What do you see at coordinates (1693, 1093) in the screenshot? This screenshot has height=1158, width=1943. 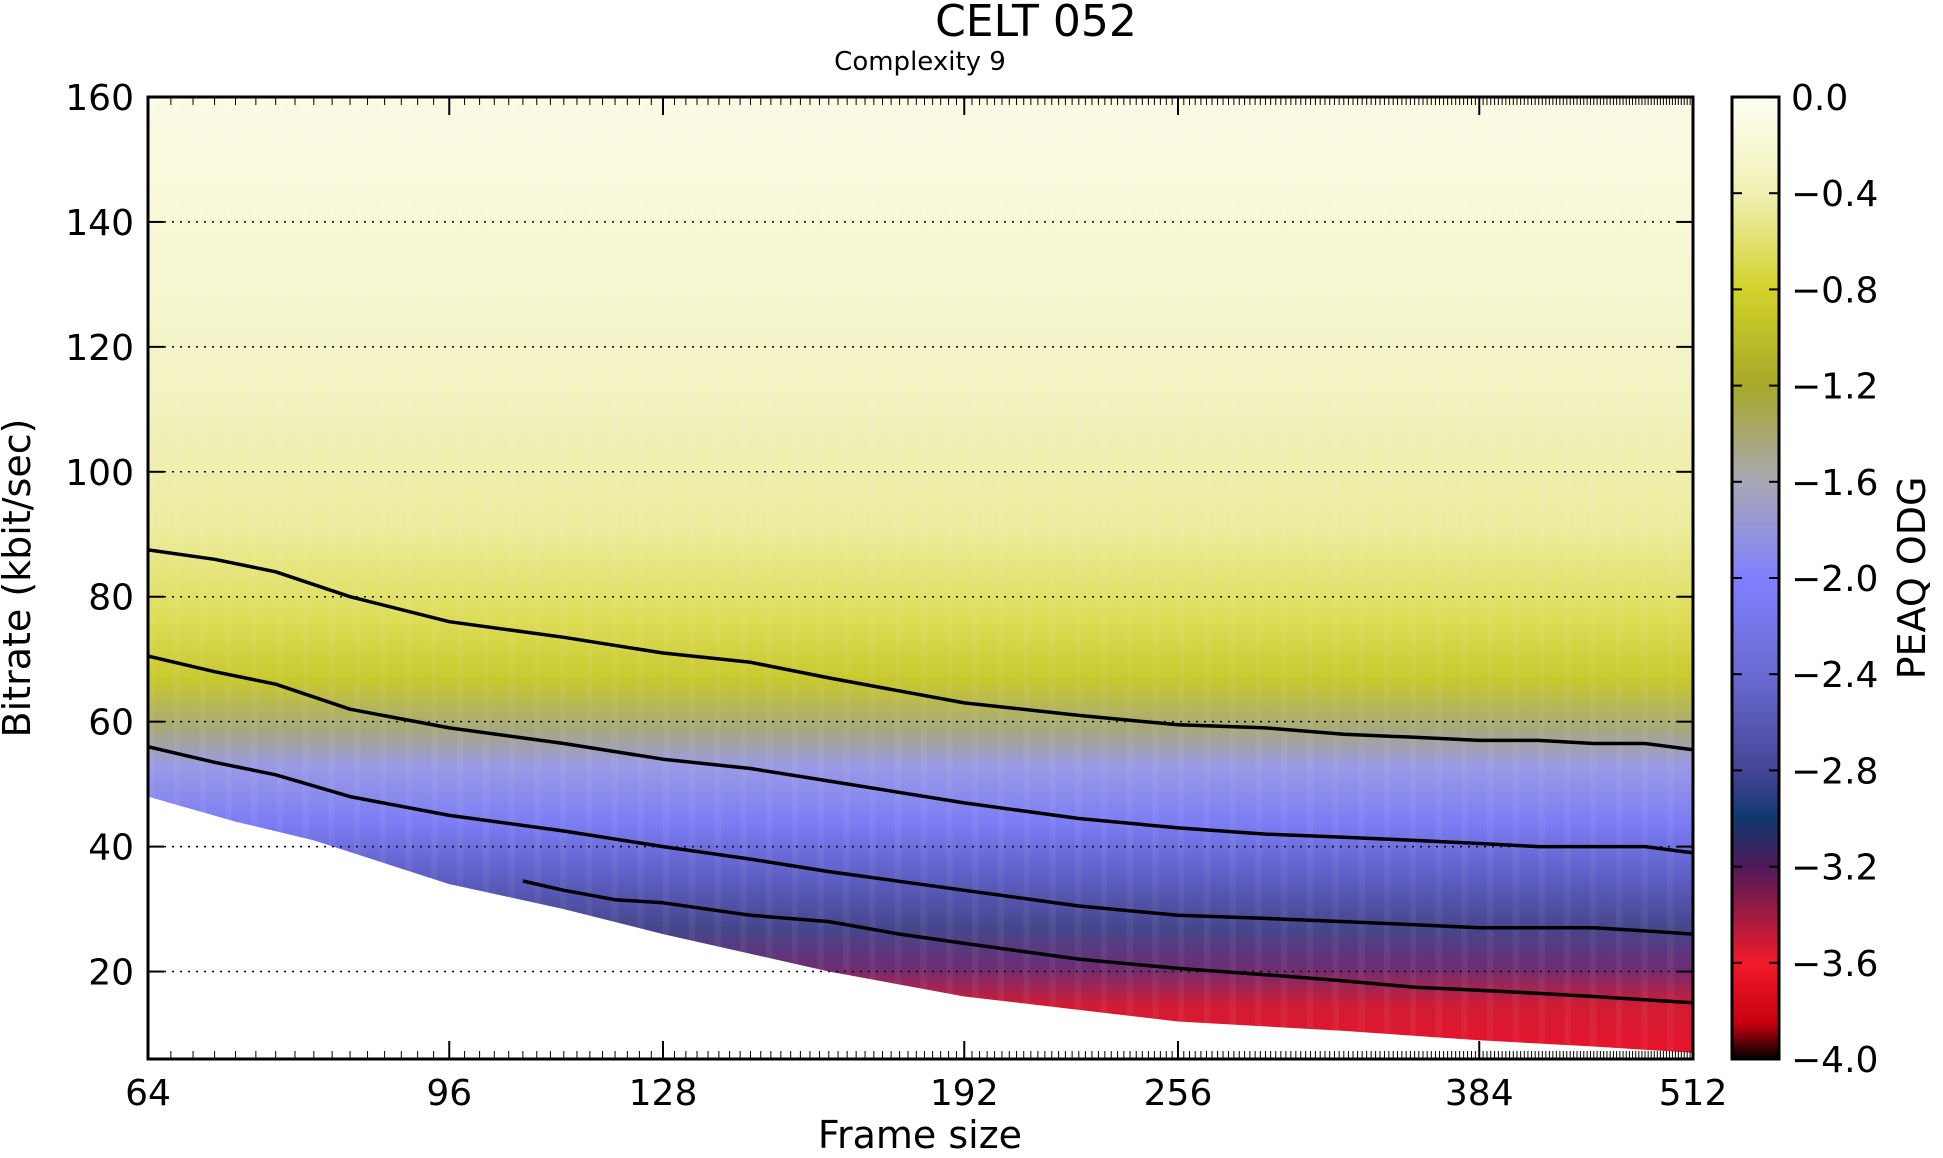 I see `x-tick-label: 512` at bounding box center [1693, 1093].